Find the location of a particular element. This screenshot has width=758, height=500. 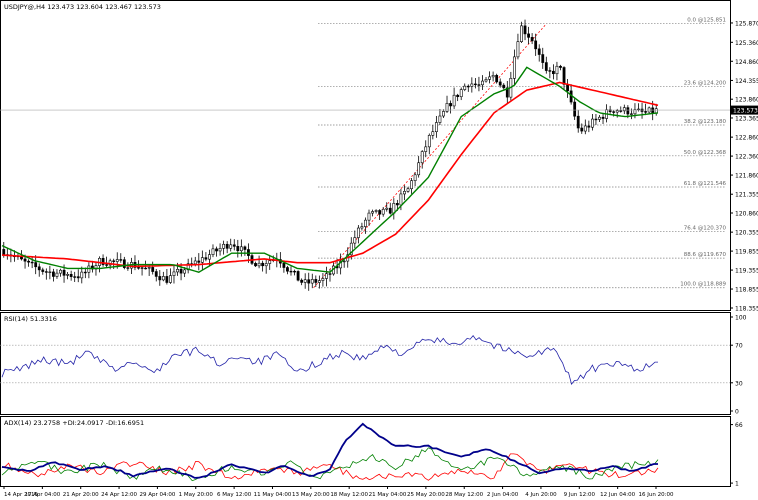

fib-level-label: 23.6 @124.200 is located at coordinates (705, 83).